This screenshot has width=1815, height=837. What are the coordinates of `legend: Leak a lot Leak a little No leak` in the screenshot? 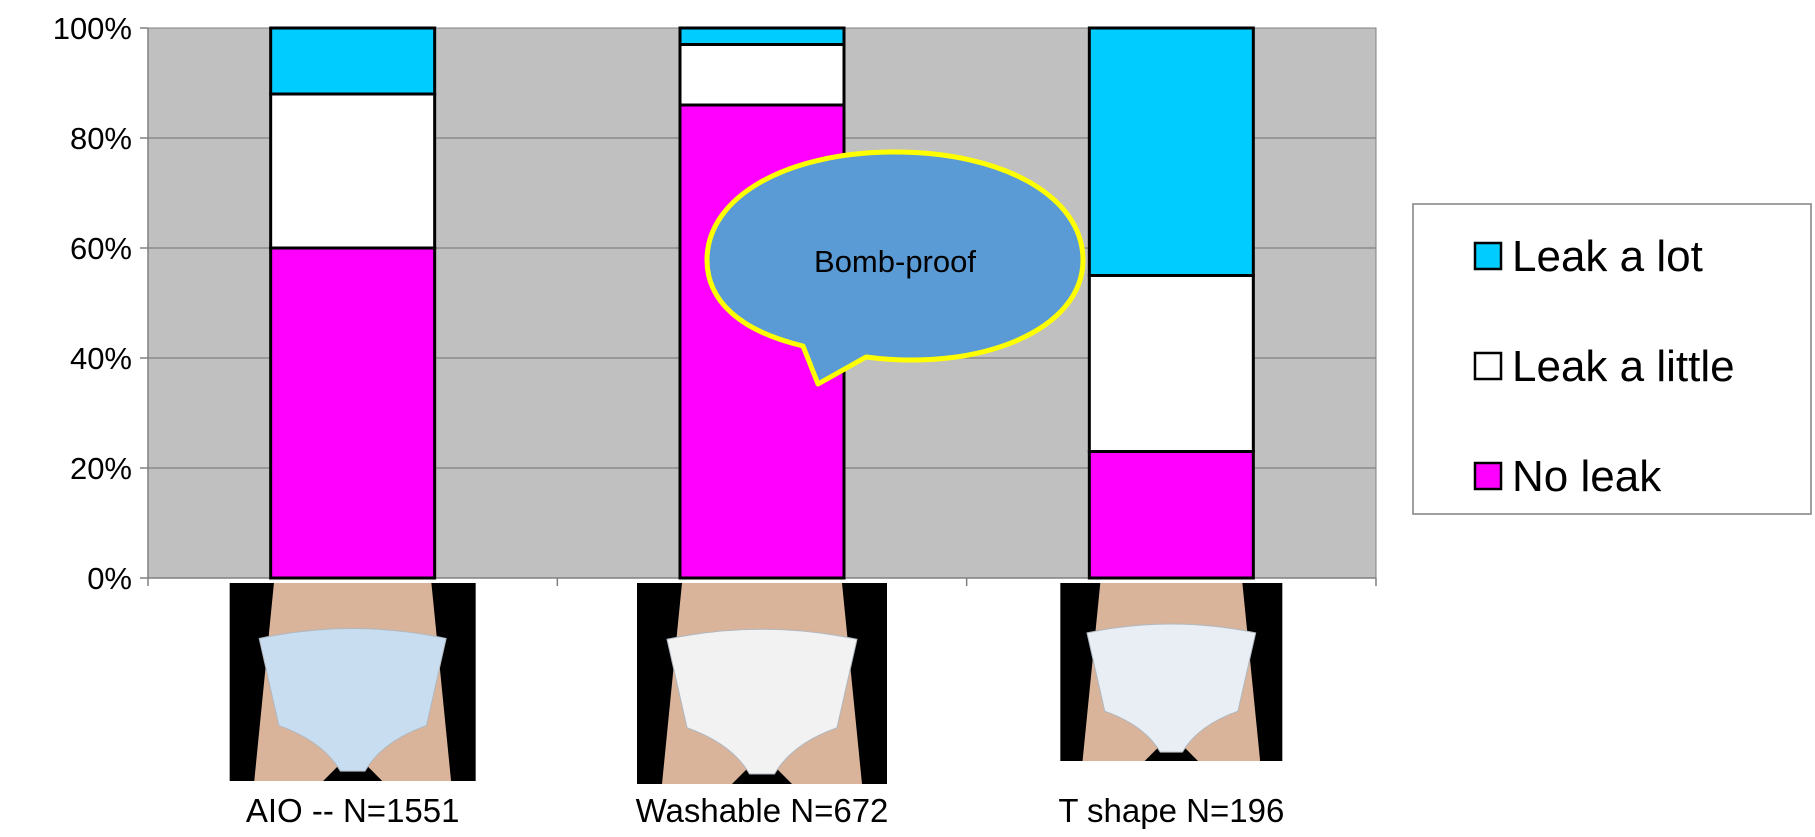 It's located at (1612, 359).